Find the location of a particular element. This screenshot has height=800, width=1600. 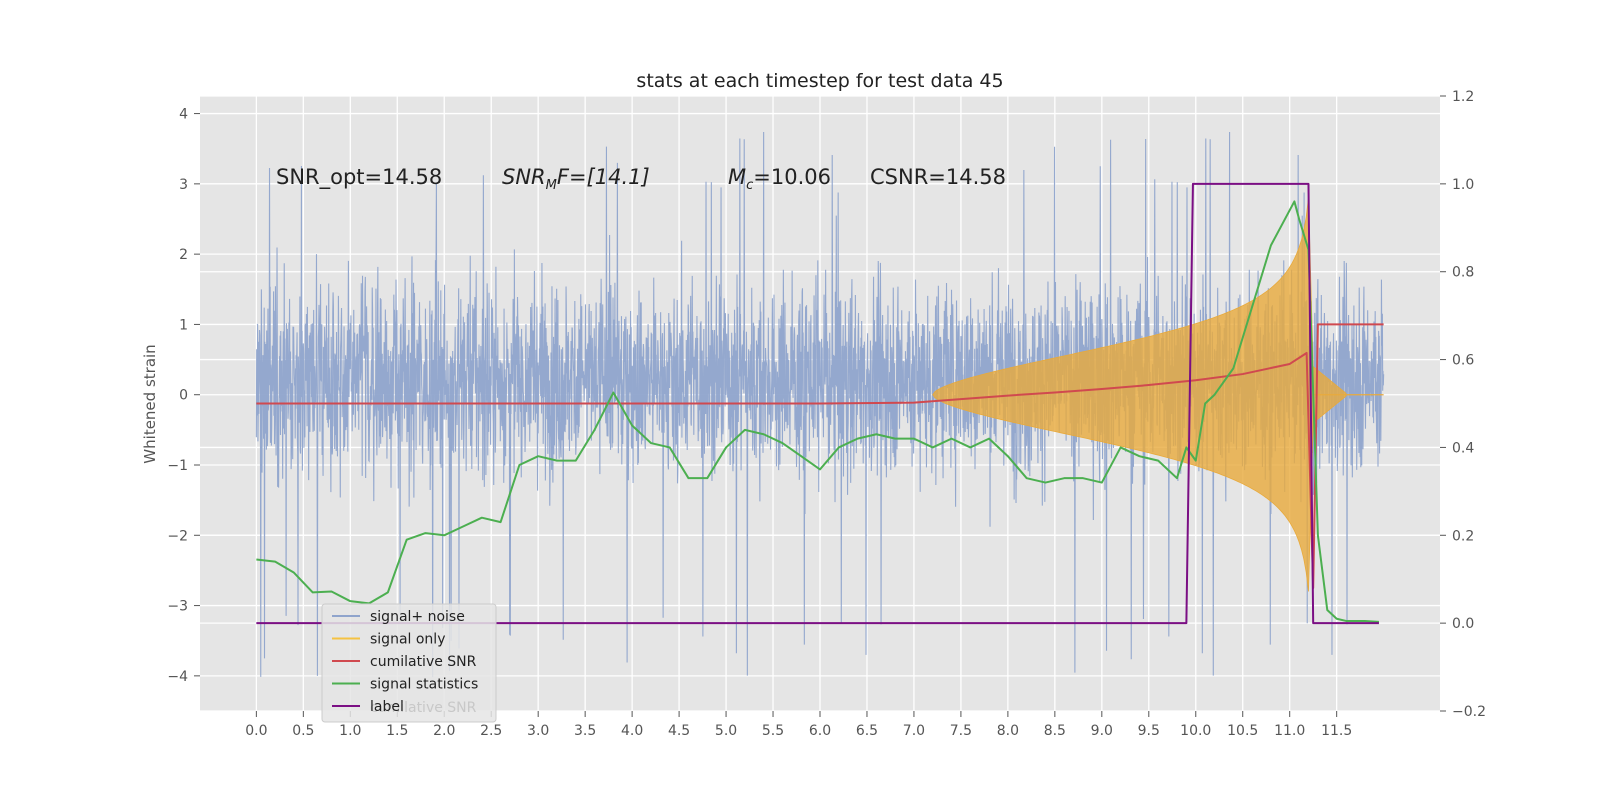

x-tick-label: 11.5 is located at coordinates (1336, 731).